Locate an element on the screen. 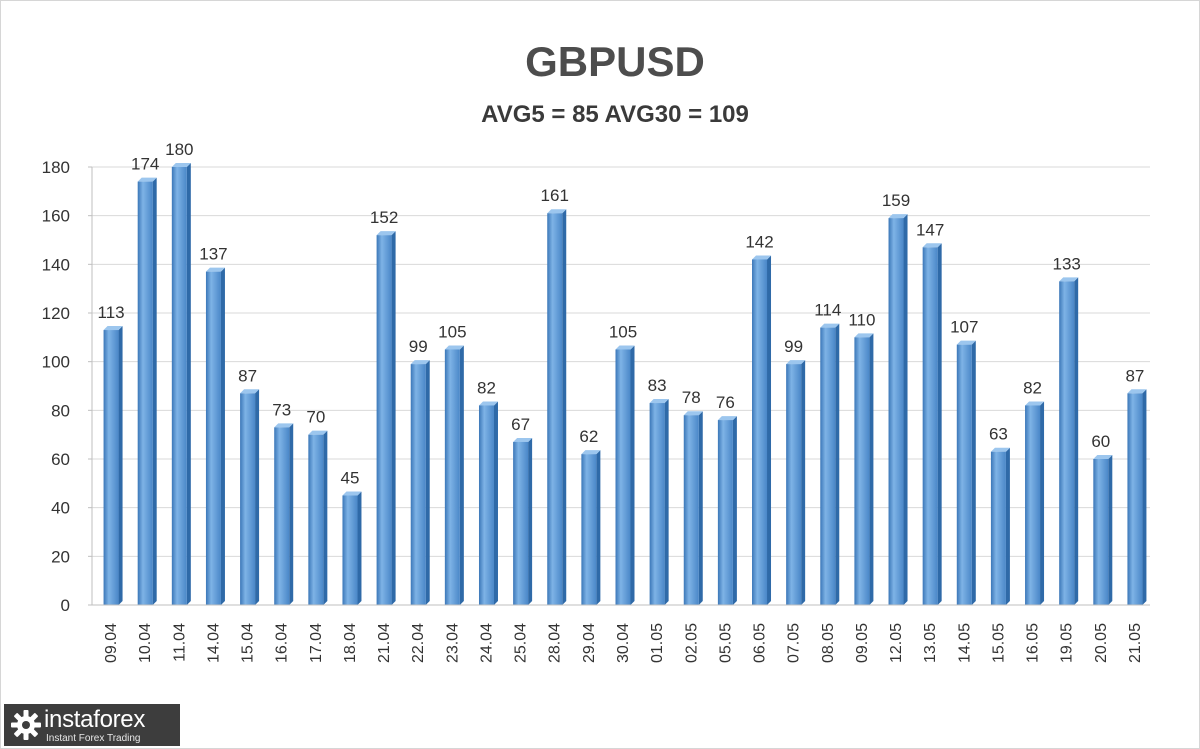  x-tick-label: 06.05 is located at coordinates (760, 643).